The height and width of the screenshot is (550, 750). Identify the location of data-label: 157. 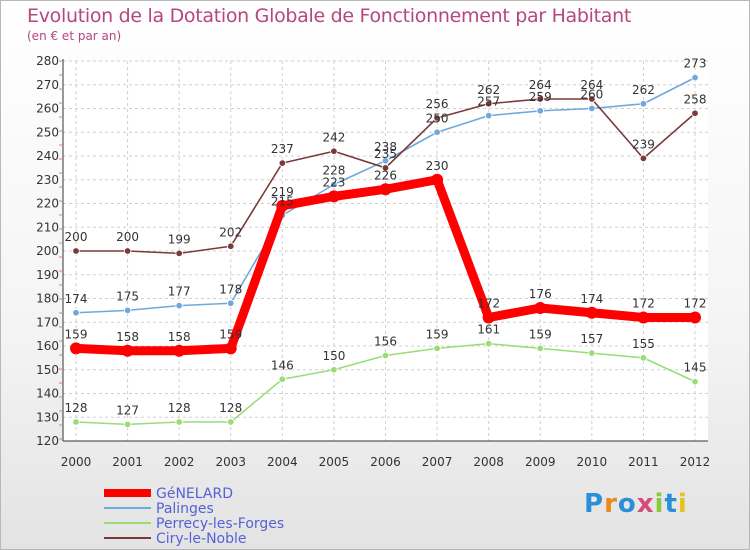
(591, 339).